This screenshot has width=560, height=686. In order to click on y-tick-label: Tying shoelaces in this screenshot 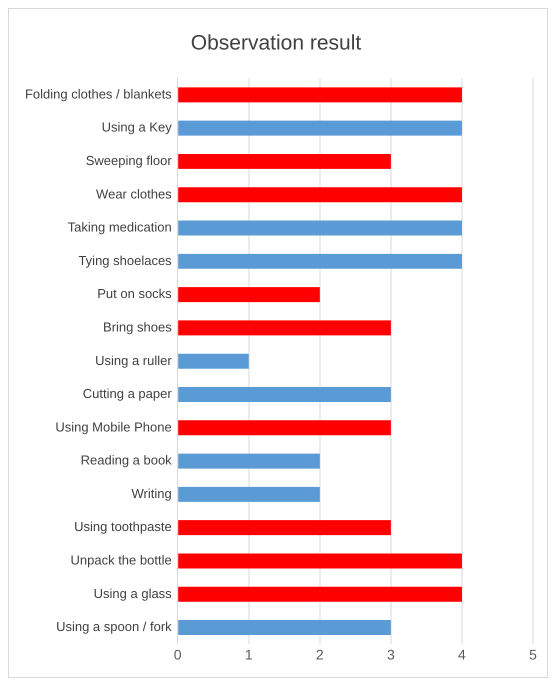, I will do `click(125, 260)`.